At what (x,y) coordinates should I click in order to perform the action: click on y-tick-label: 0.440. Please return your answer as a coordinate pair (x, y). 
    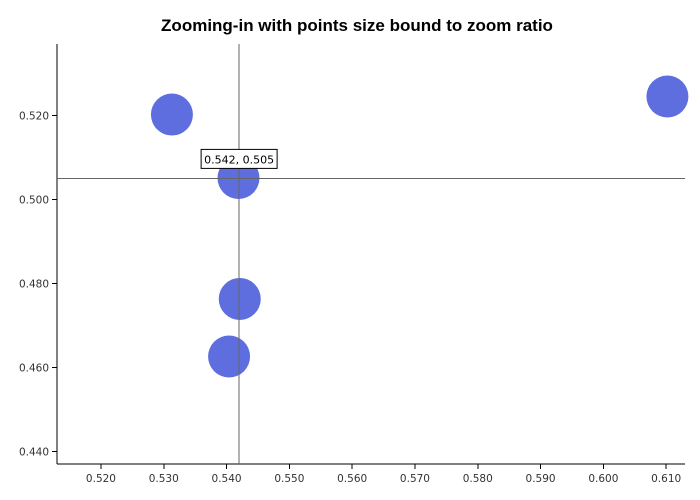
    Looking at the image, I should click on (34, 452).